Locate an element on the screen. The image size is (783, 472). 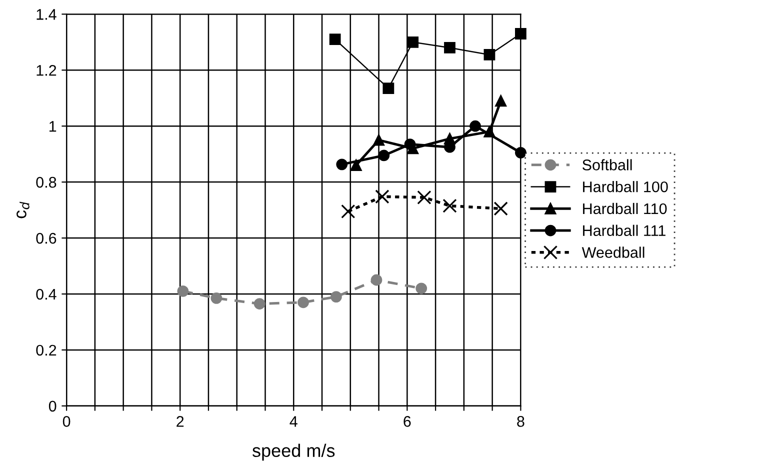
x-tick-label: 8 is located at coordinates (520, 421).